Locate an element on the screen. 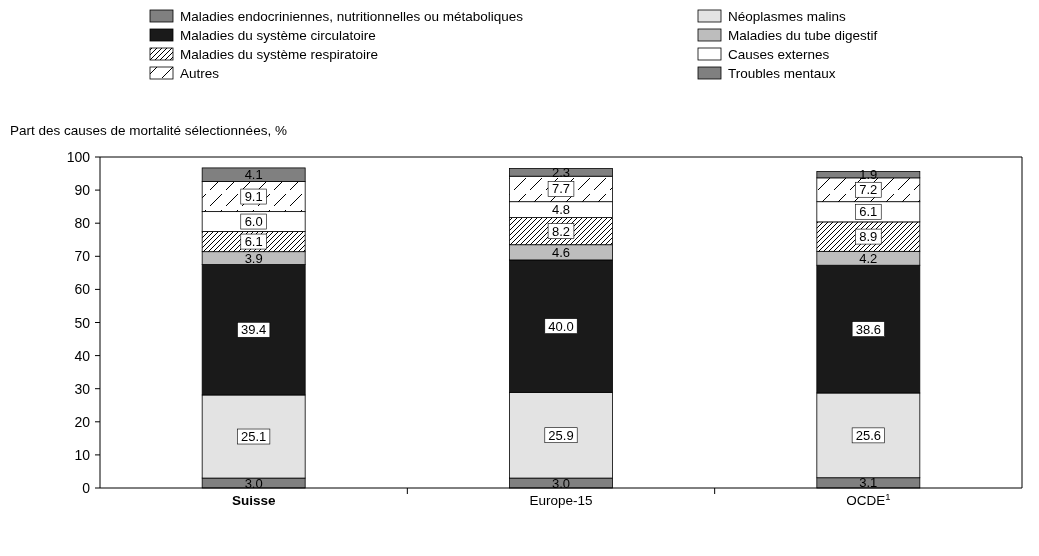 Image resolution: width=1039 pixels, height=556 pixels. legend-label: Troubles mentaux is located at coordinates (782, 73).